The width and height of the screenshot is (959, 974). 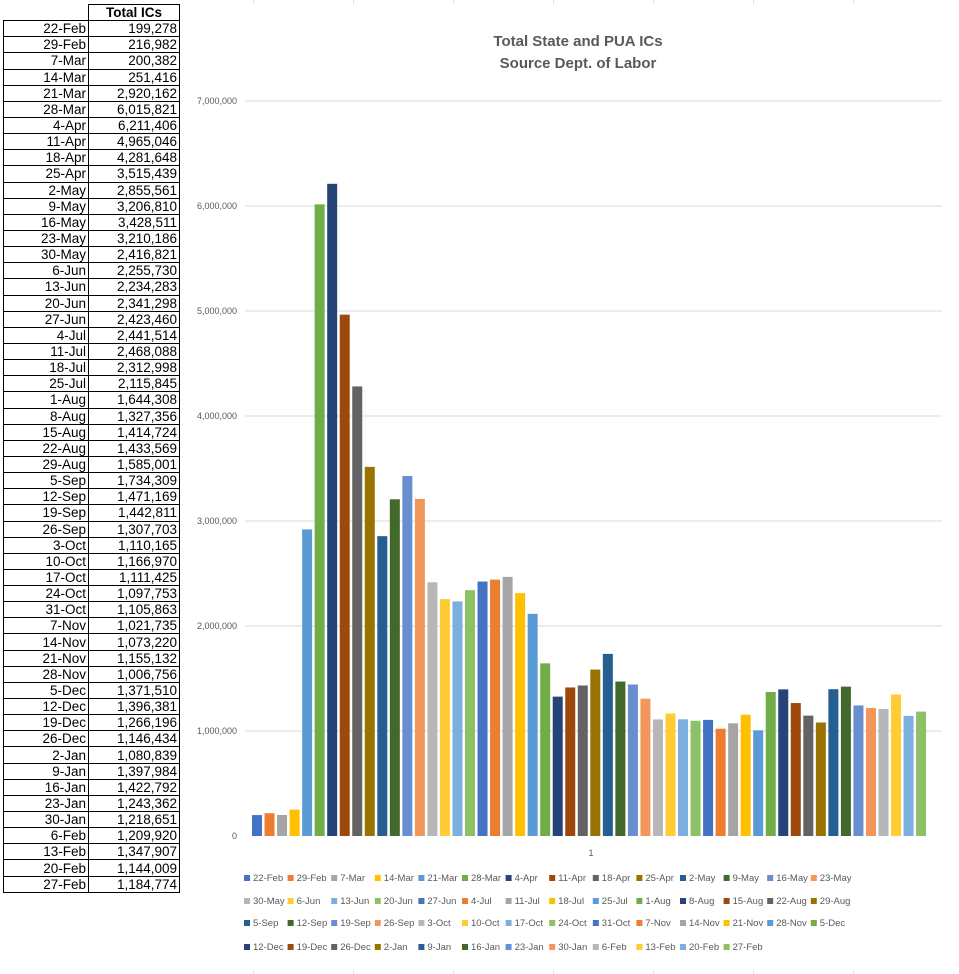 I want to click on legend-entry: 7-Nov, so click(x=658, y=923).